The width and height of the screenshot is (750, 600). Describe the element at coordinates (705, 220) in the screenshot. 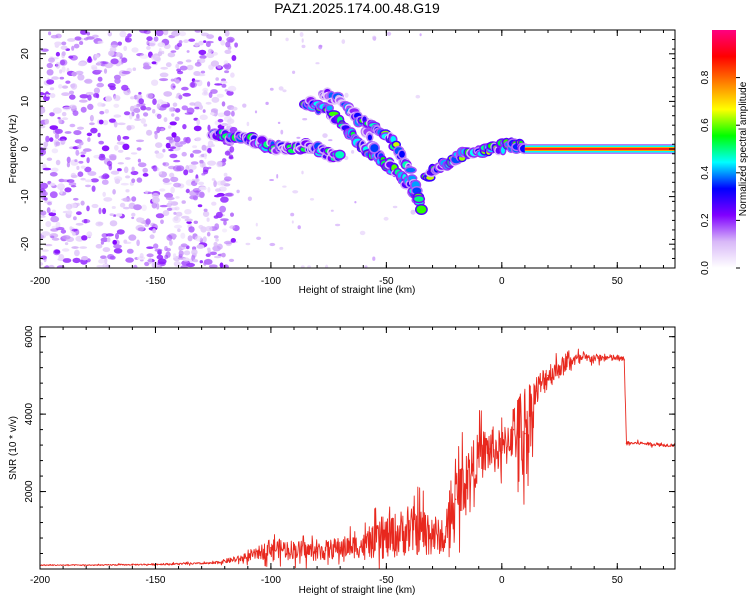

I see `colorbar-tick-label: 0.2` at that location.